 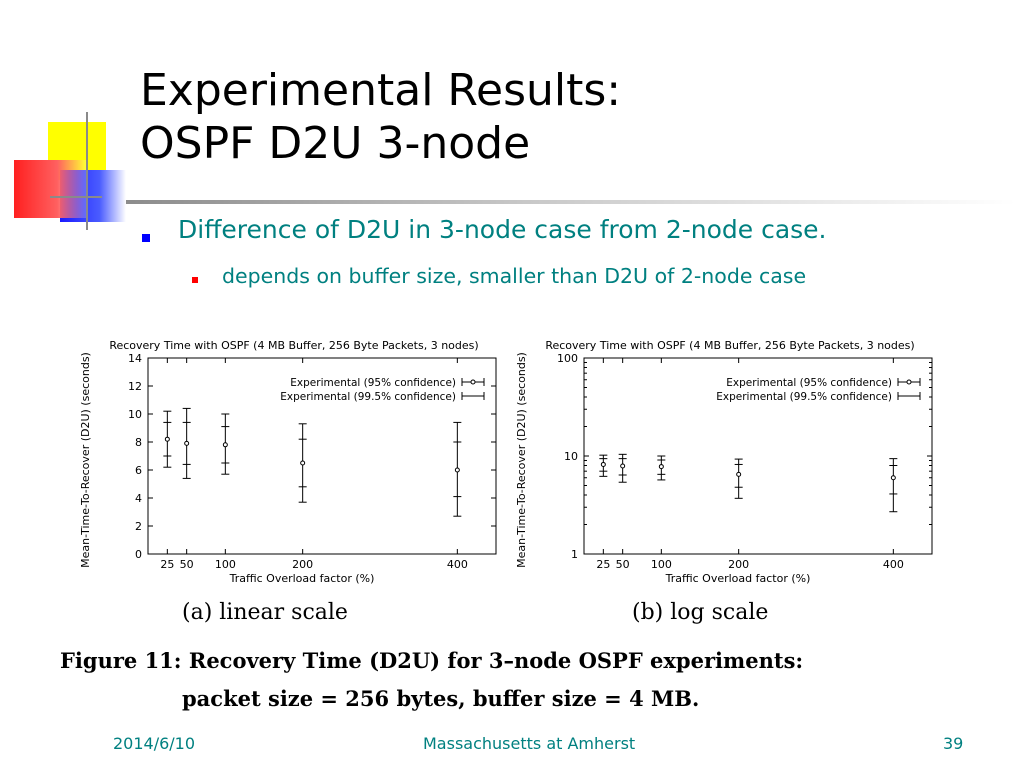 What do you see at coordinates (335, 143) in the screenshot?
I see `slide-title-line-2: OSPF D2U 3-node` at bounding box center [335, 143].